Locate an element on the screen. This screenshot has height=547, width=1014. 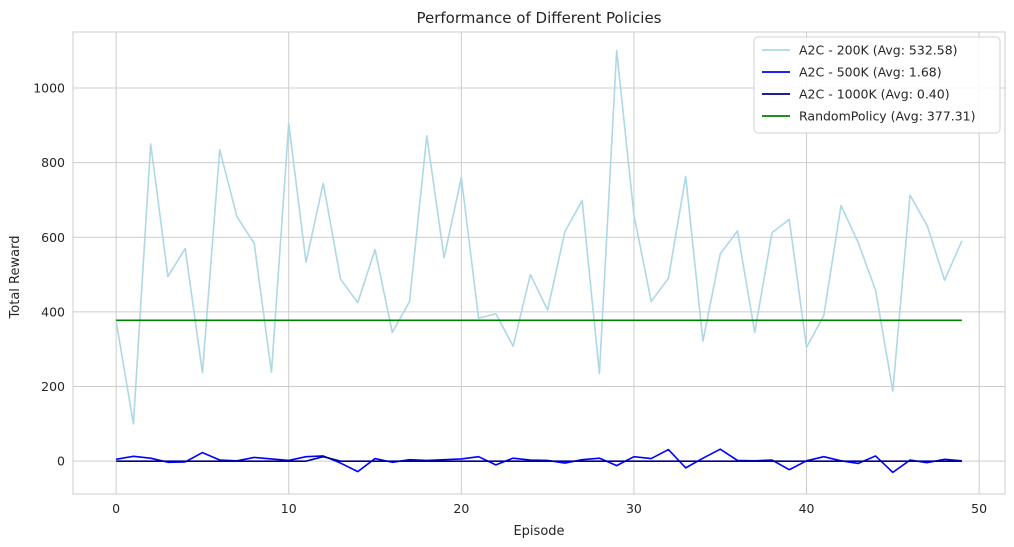
x-tick-label: 40 is located at coordinates (807, 508).